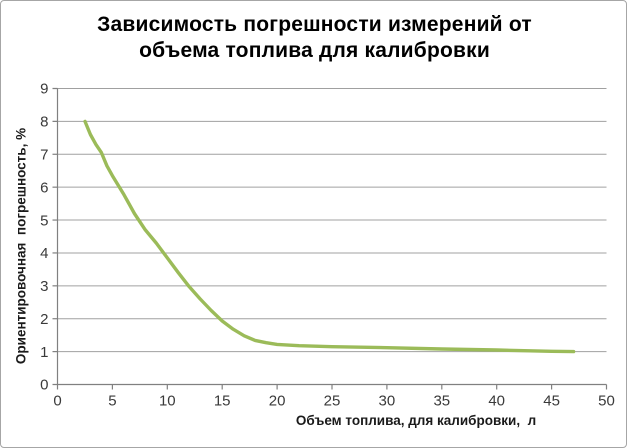 This screenshot has height=448, width=627. Describe the element at coordinates (314, 50) in the screenshot. I see `chart-title-line2: объема топлива для калибровки` at that location.